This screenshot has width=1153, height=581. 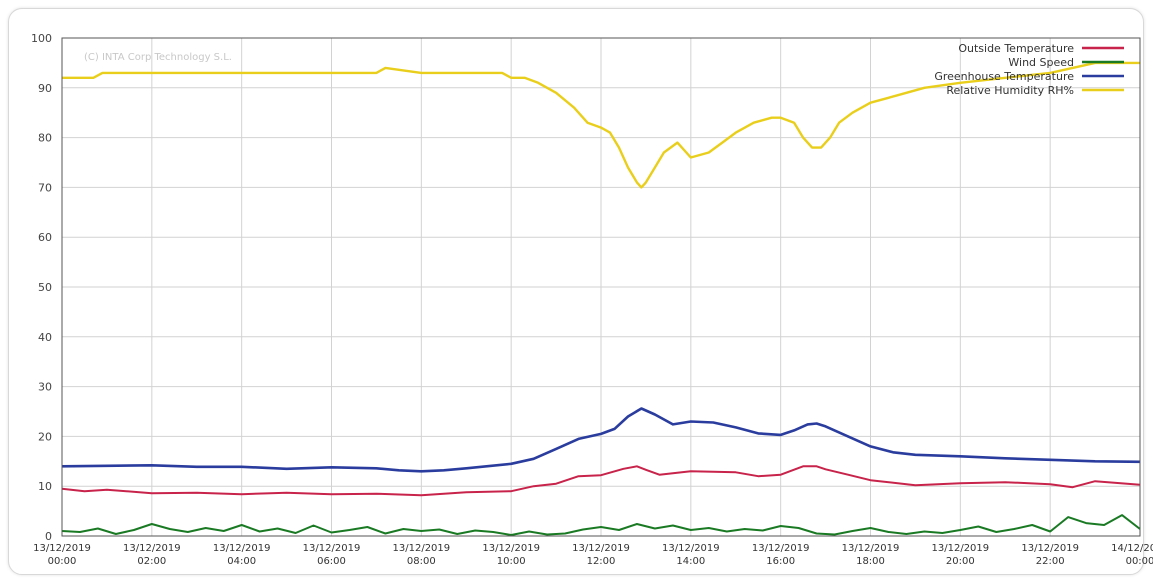 What do you see at coordinates (601, 561) in the screenshot?
I see `x-tick-time: 12:00` at bounding box center [601, 561].